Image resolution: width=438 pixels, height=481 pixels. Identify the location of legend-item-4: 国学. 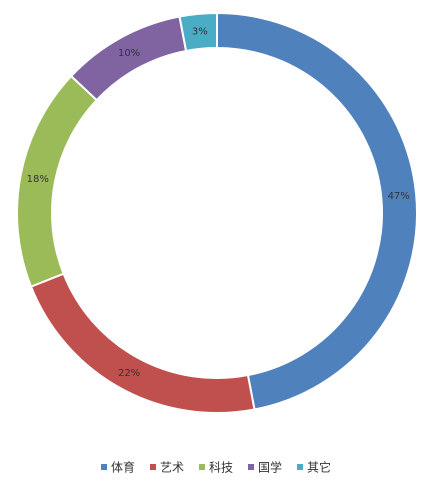
(265, 467).